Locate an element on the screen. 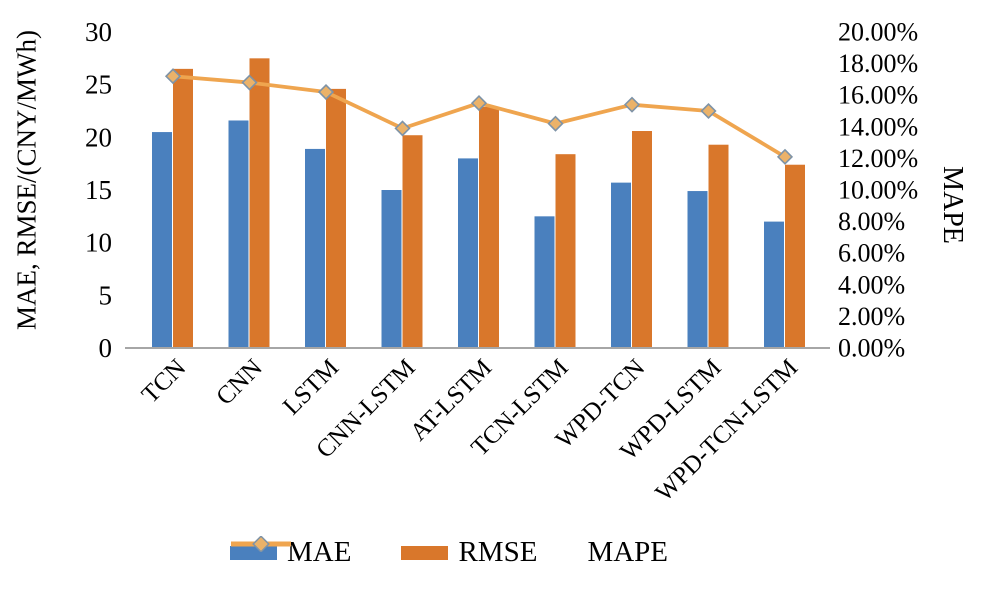 The width and height of the screenshot is (1001, 592). left-axis-title: MAE, RMSE/(CNY/MWh) is located at coordinates (26, 180).